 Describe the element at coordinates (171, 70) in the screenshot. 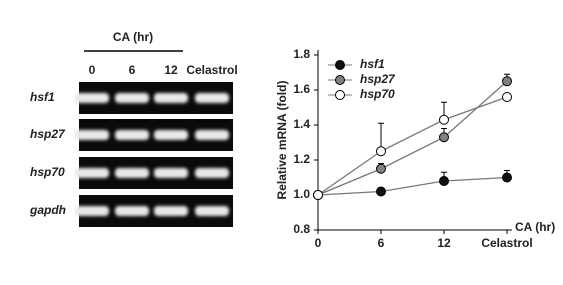

I see `lane-label: 12` at that location.